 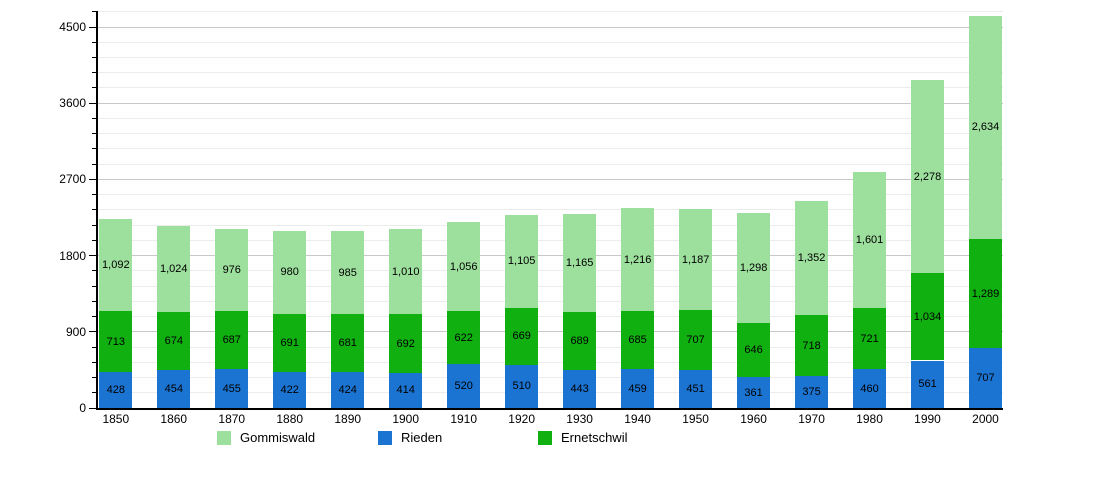 What do you see at coordinates (579, 419) in the screenshot?
I see `x-axis-label-1930: 1930` at bounding box center [579, 419].